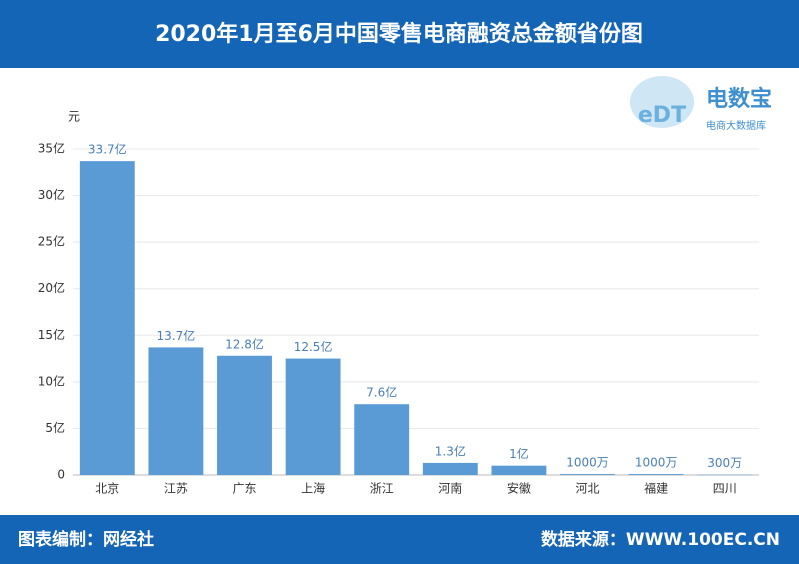 Image resolution: width=799 pixels, height=564 pixels. Describe the element at coordinates (107, 149) in the screenshot. I see `value-label: 33.7亿` at that location.